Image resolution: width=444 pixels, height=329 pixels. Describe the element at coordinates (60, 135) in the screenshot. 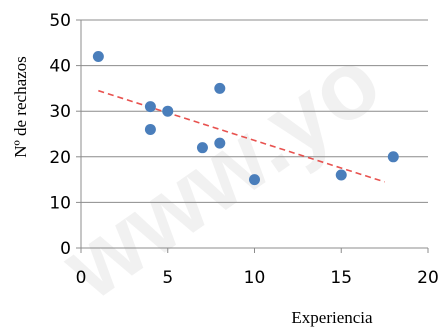

I see `y-tick-labels: 0 10 20 30 40 50` at that location.